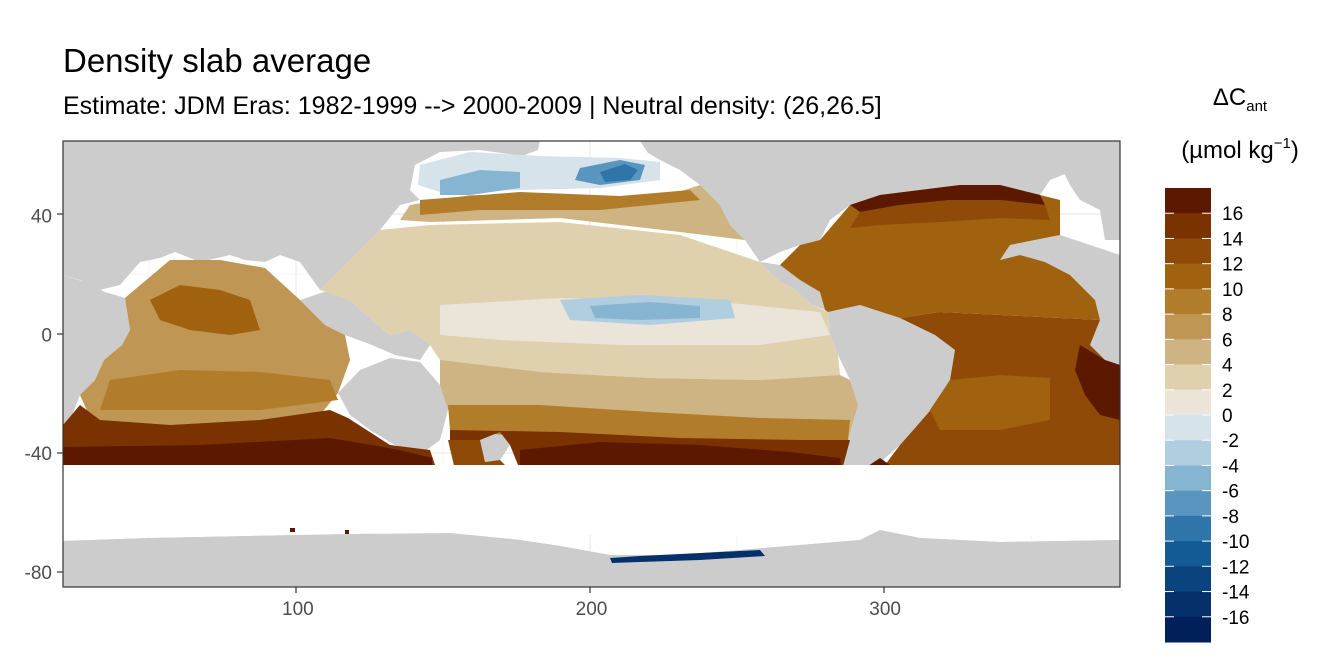  I want to click on legend-label: -10, so click(1235, 542).